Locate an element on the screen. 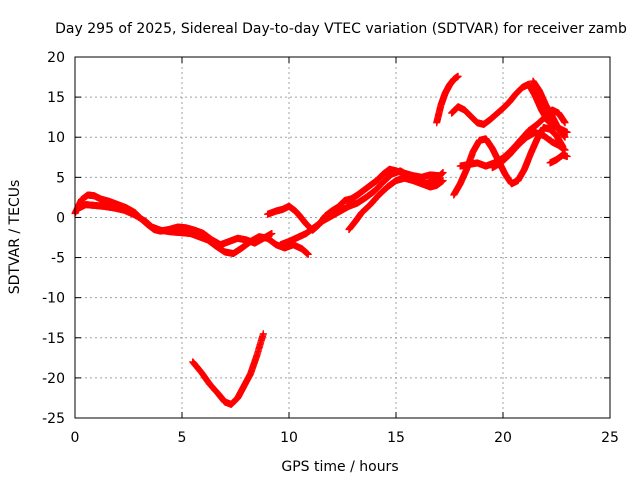 This screenshot has width=640, height=480. x-tick-label: 0 is located at coordinates (75, 438).